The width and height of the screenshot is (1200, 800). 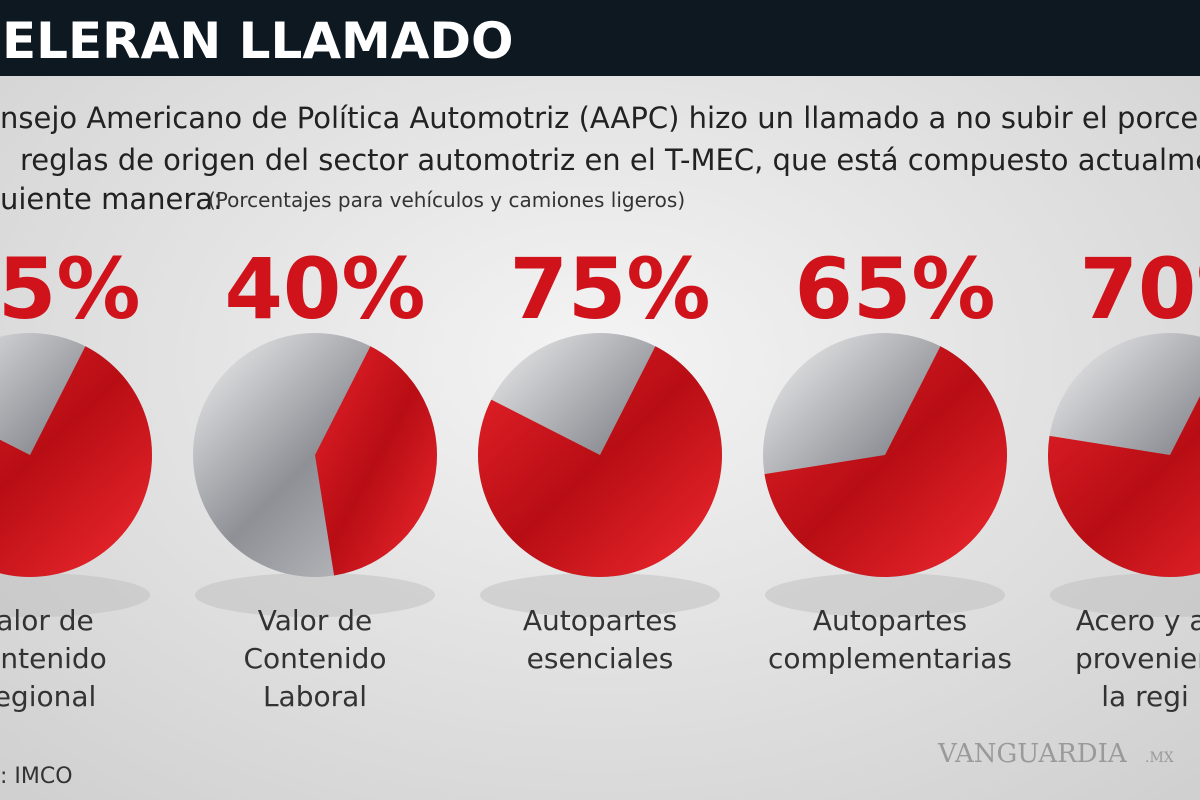 I want to click on category-label: alor de, so click(x=47, y=620).